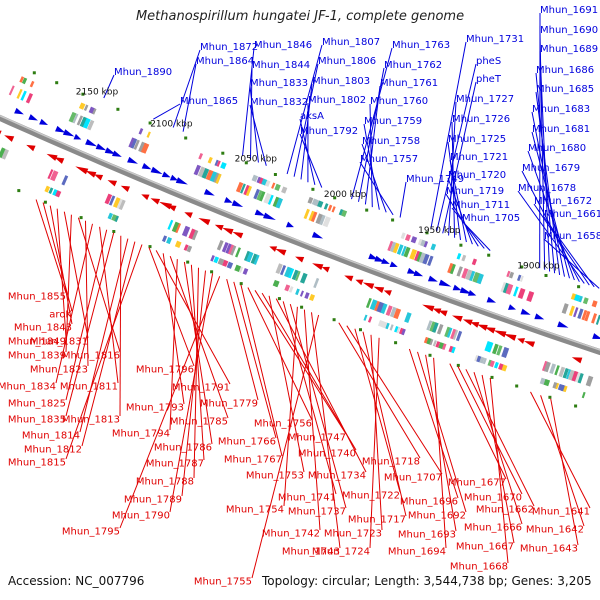 The height and width of the screenshot is (600, 600). I want to click on reverse-gene-label: Mhun_1849, so click(37, 341).